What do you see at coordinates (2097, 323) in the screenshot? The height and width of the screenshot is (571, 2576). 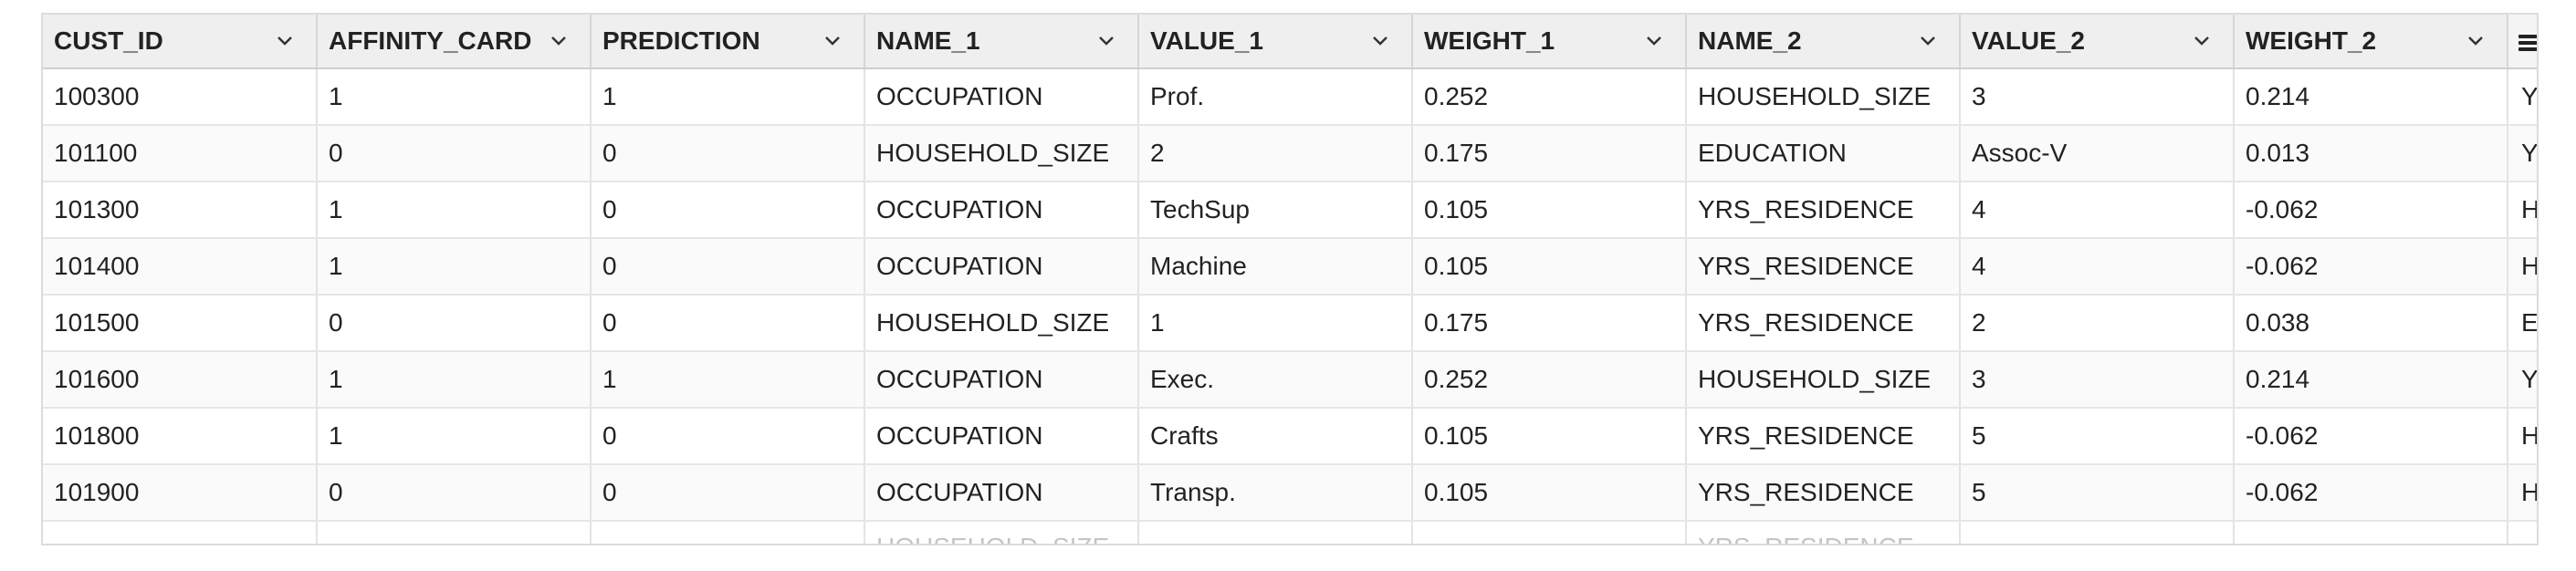 I see `cell-value-2: 2` at bounding box center [2097, 323].